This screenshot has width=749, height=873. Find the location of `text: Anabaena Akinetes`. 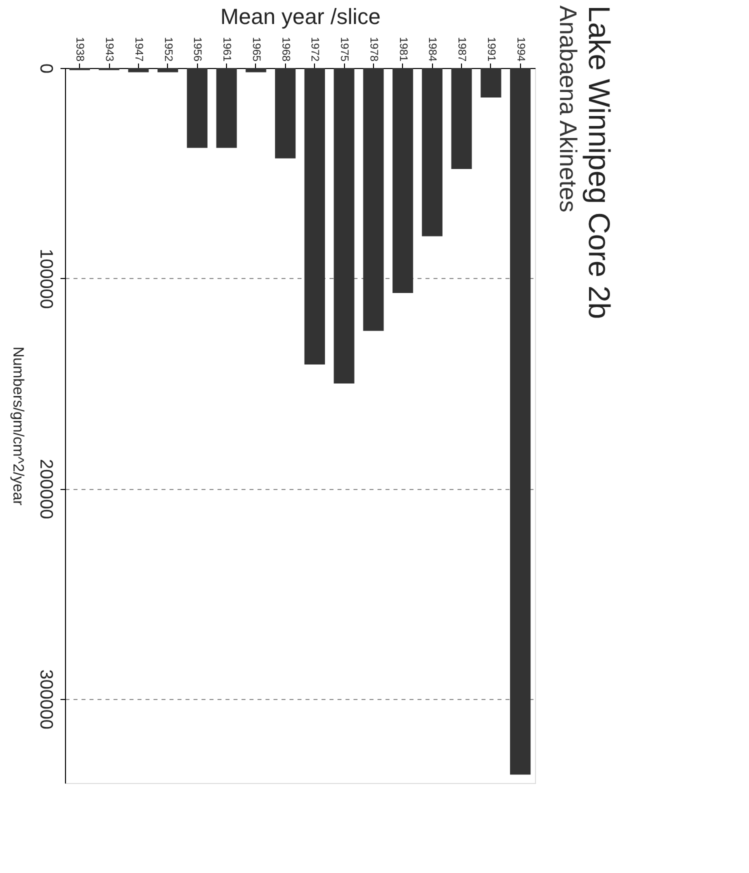

text: Anabaena Akinetes is located at coordinates (567, 109).